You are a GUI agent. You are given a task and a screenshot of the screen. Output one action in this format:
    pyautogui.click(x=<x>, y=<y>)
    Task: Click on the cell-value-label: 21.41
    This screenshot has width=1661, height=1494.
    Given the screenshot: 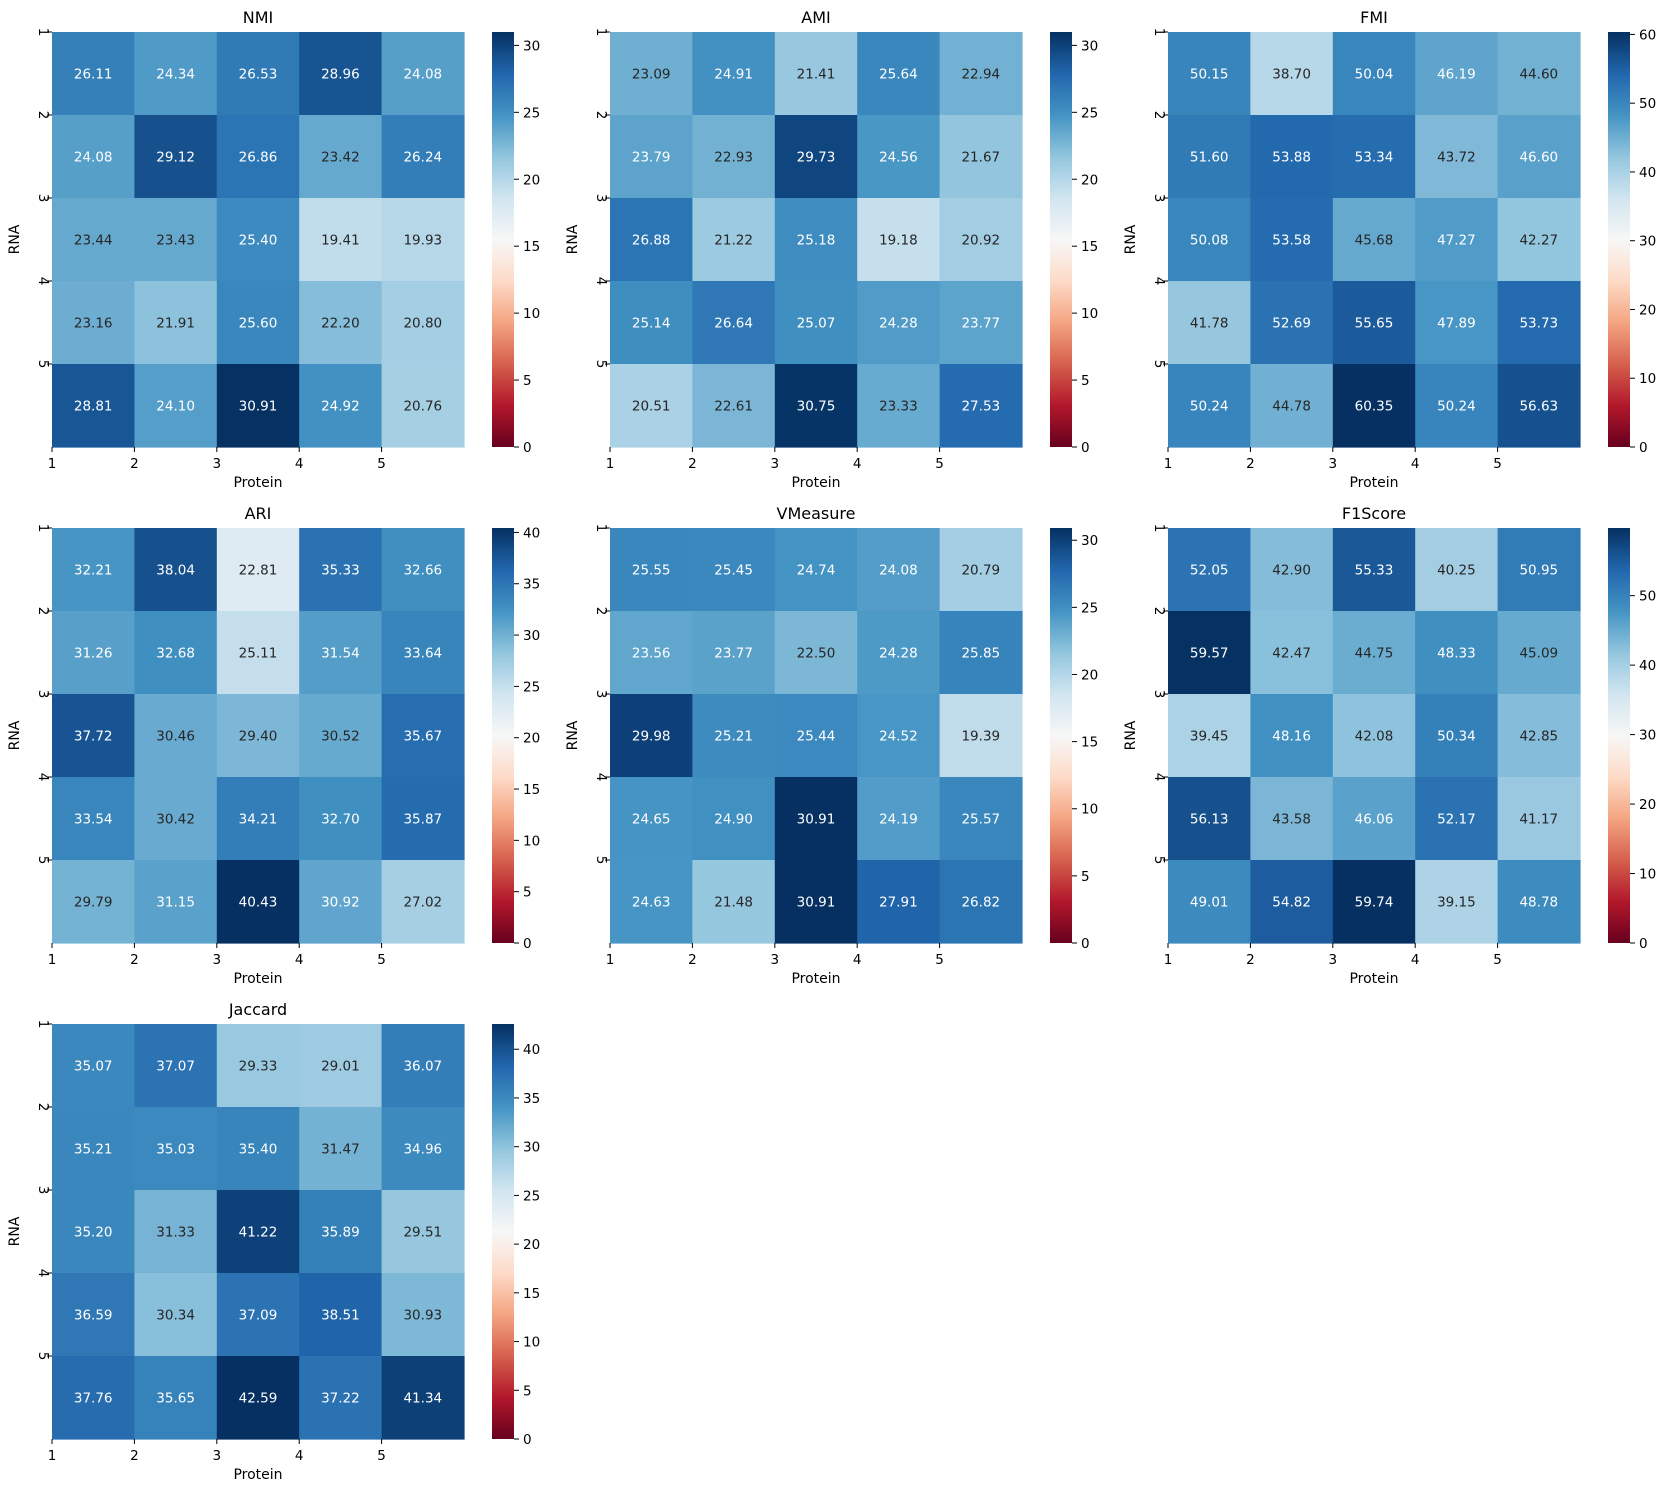 What is the action you would take?
    pyautogui.click(x=816, y=75)
    